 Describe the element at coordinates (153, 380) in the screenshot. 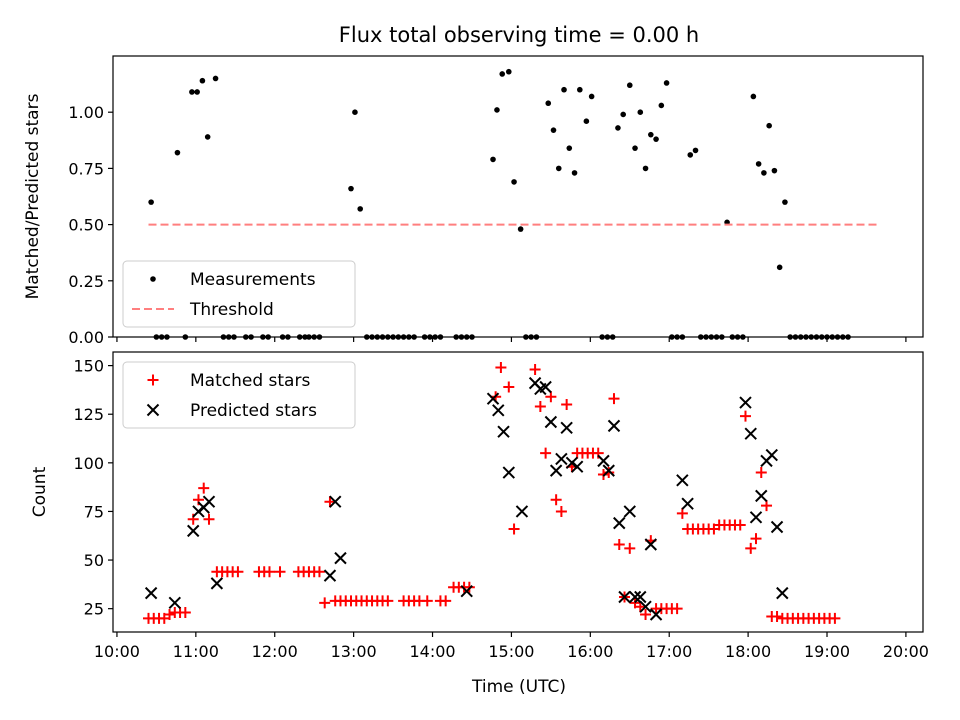

I see `legend-matched-swatch` at that location.